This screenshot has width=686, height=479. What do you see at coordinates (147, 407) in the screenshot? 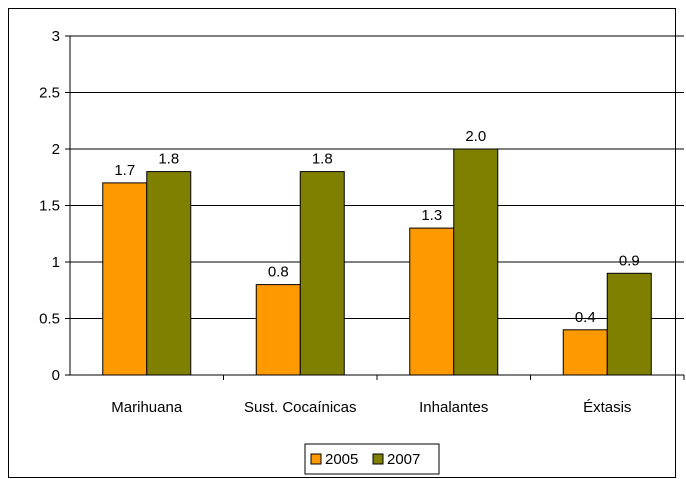
I see `category-label: Marihuana` at bounding box center [147, 407].